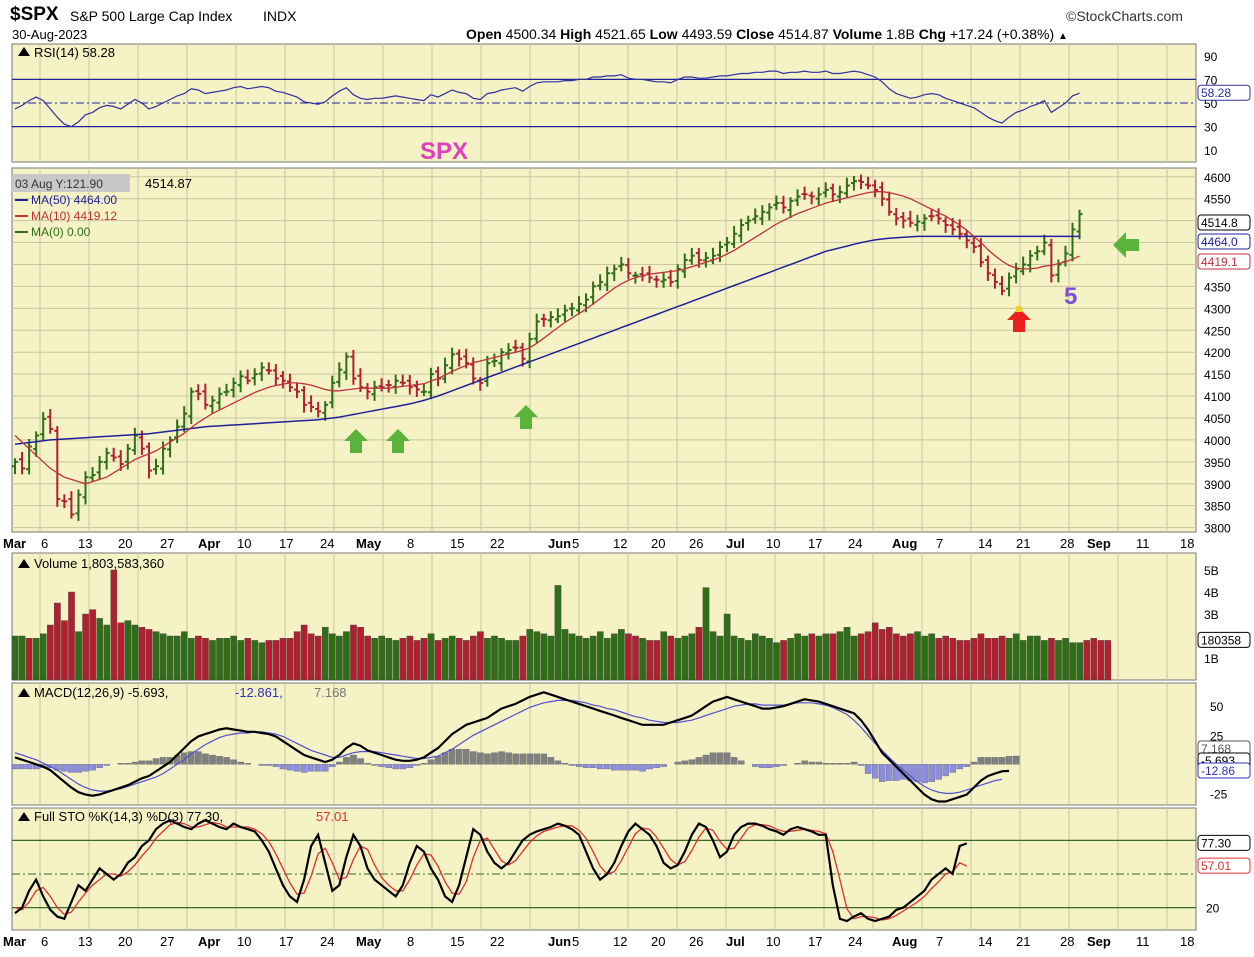 The height and width of the screenshot is (957, 1254). What do you see at coordinates (1217, 736) in the screenshot?
I see `macd-tick-label: 25` at bounding box center [1217, 736].